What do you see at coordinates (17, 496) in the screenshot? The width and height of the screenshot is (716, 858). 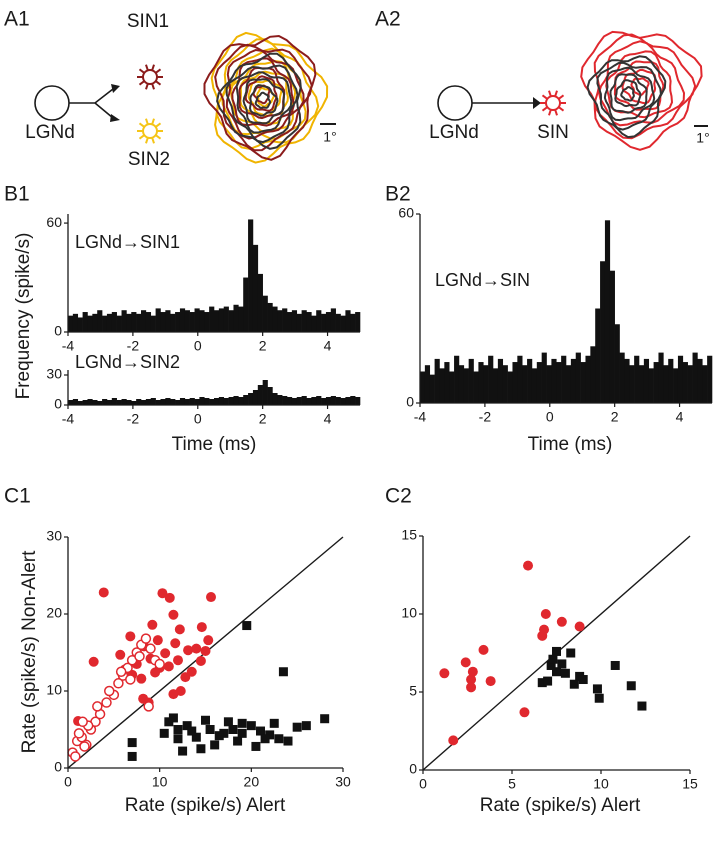 I see `panel-label: C1` at bounding box center [17, 496].